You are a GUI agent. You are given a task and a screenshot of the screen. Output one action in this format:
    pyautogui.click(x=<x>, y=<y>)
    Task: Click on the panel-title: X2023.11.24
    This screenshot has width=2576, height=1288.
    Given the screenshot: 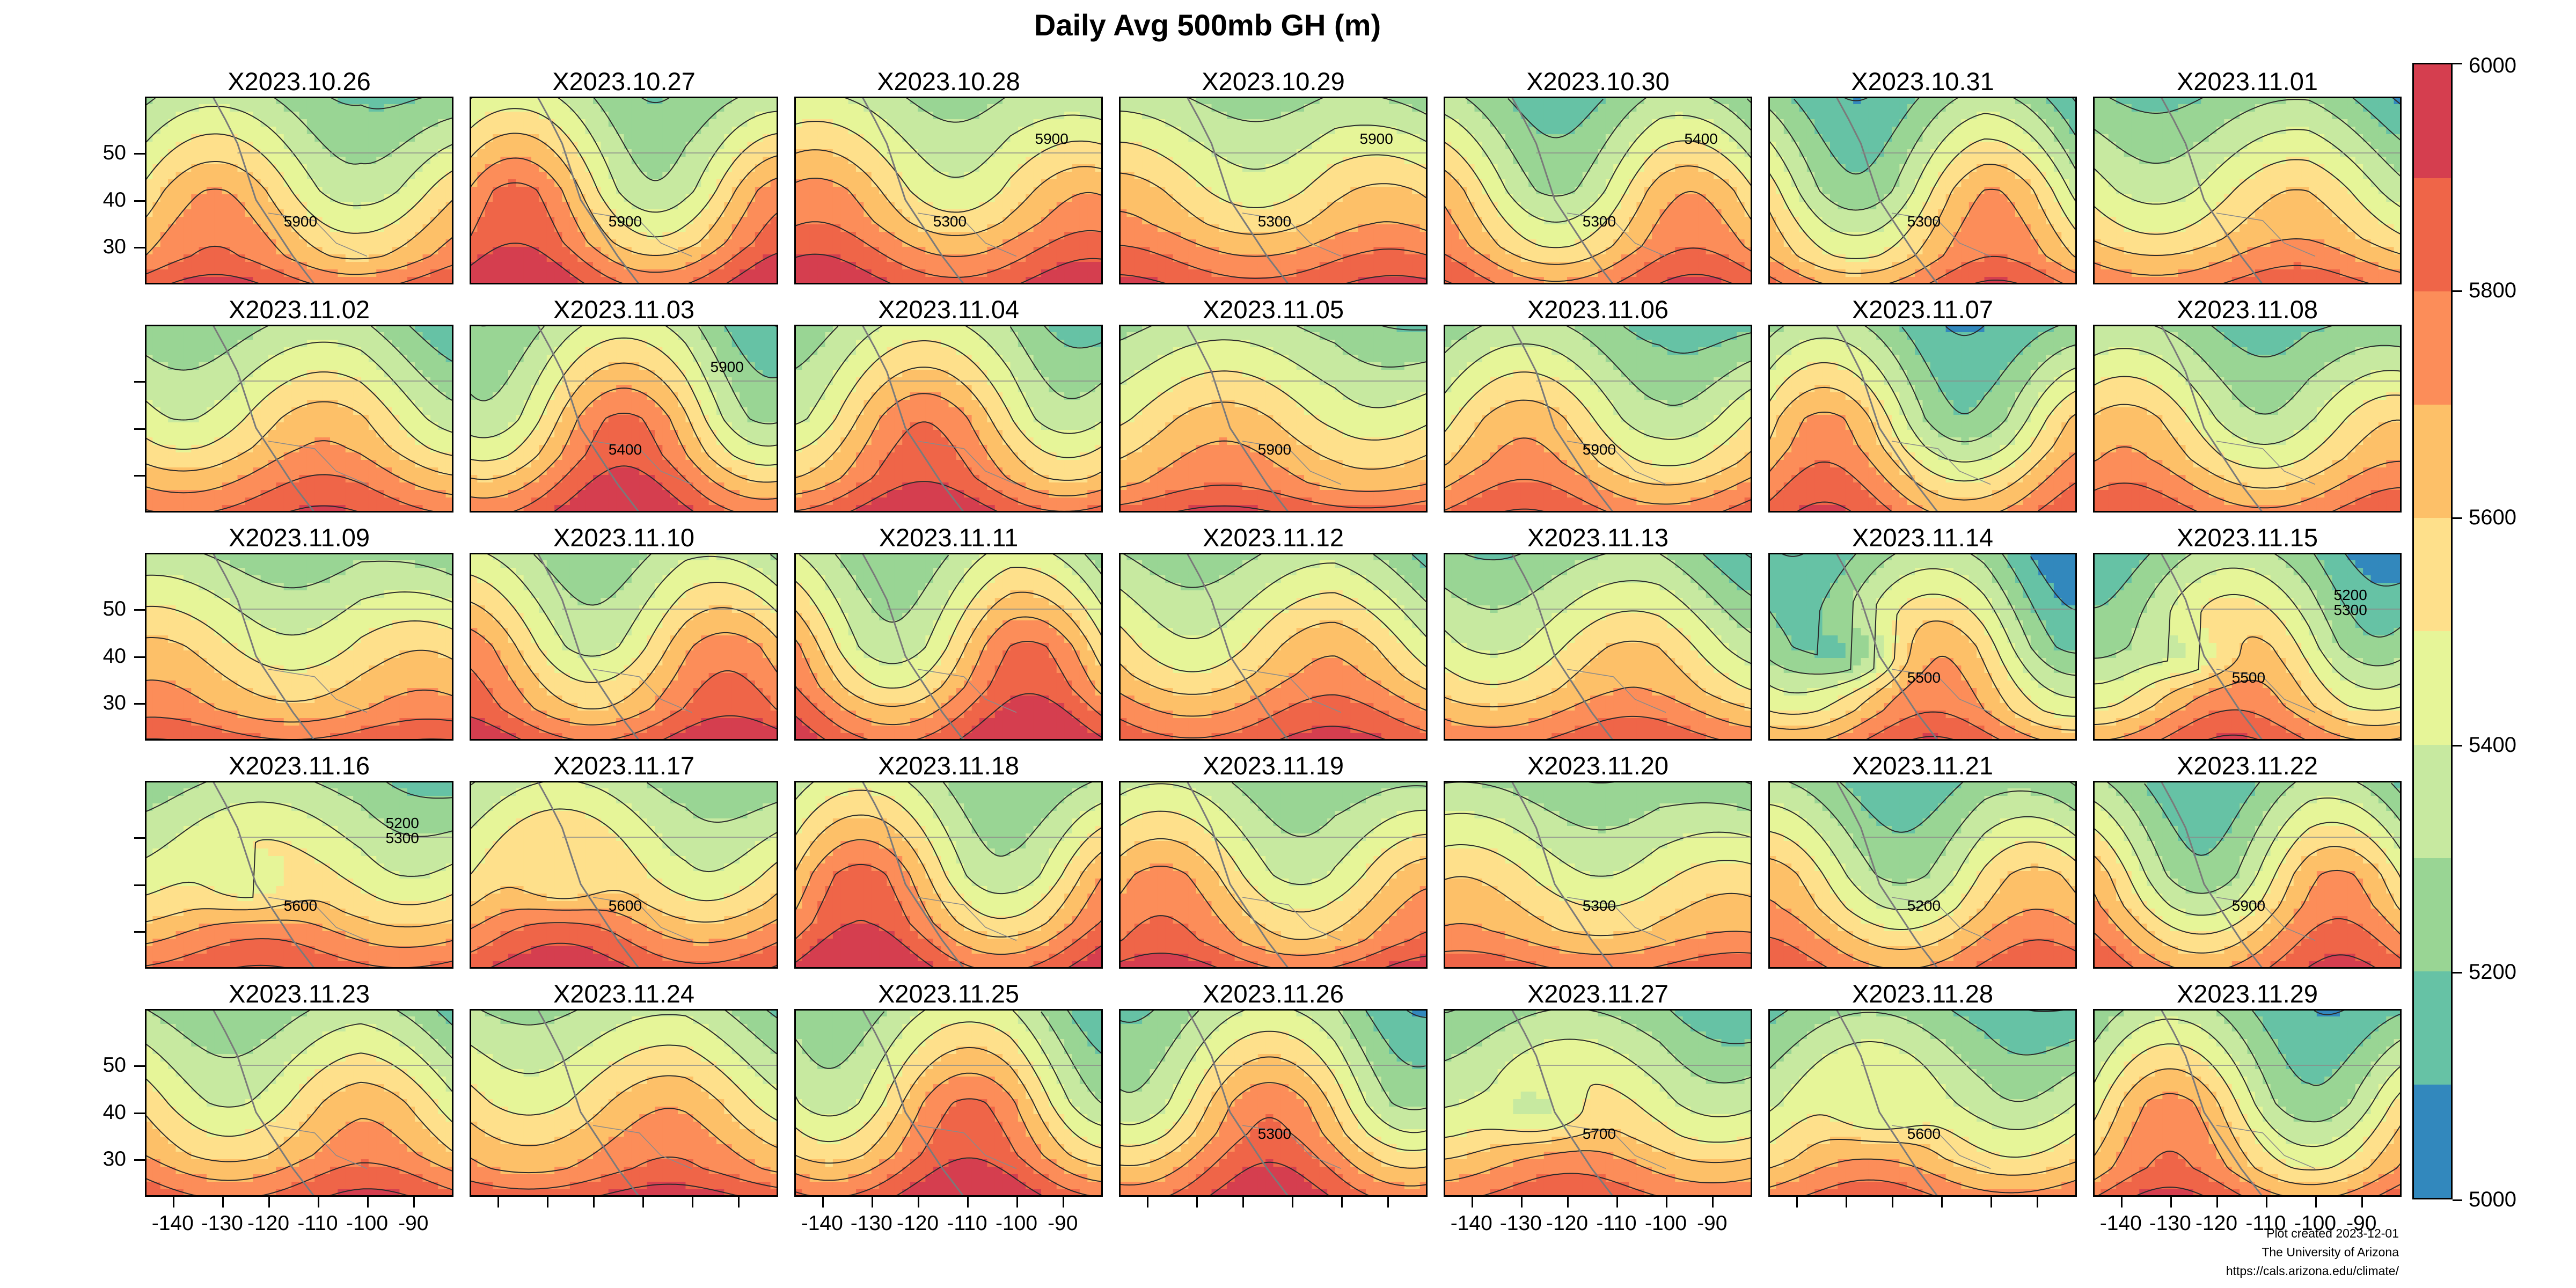 What is the action you would take?
    pyautogui.click(x=624, y=993)
    